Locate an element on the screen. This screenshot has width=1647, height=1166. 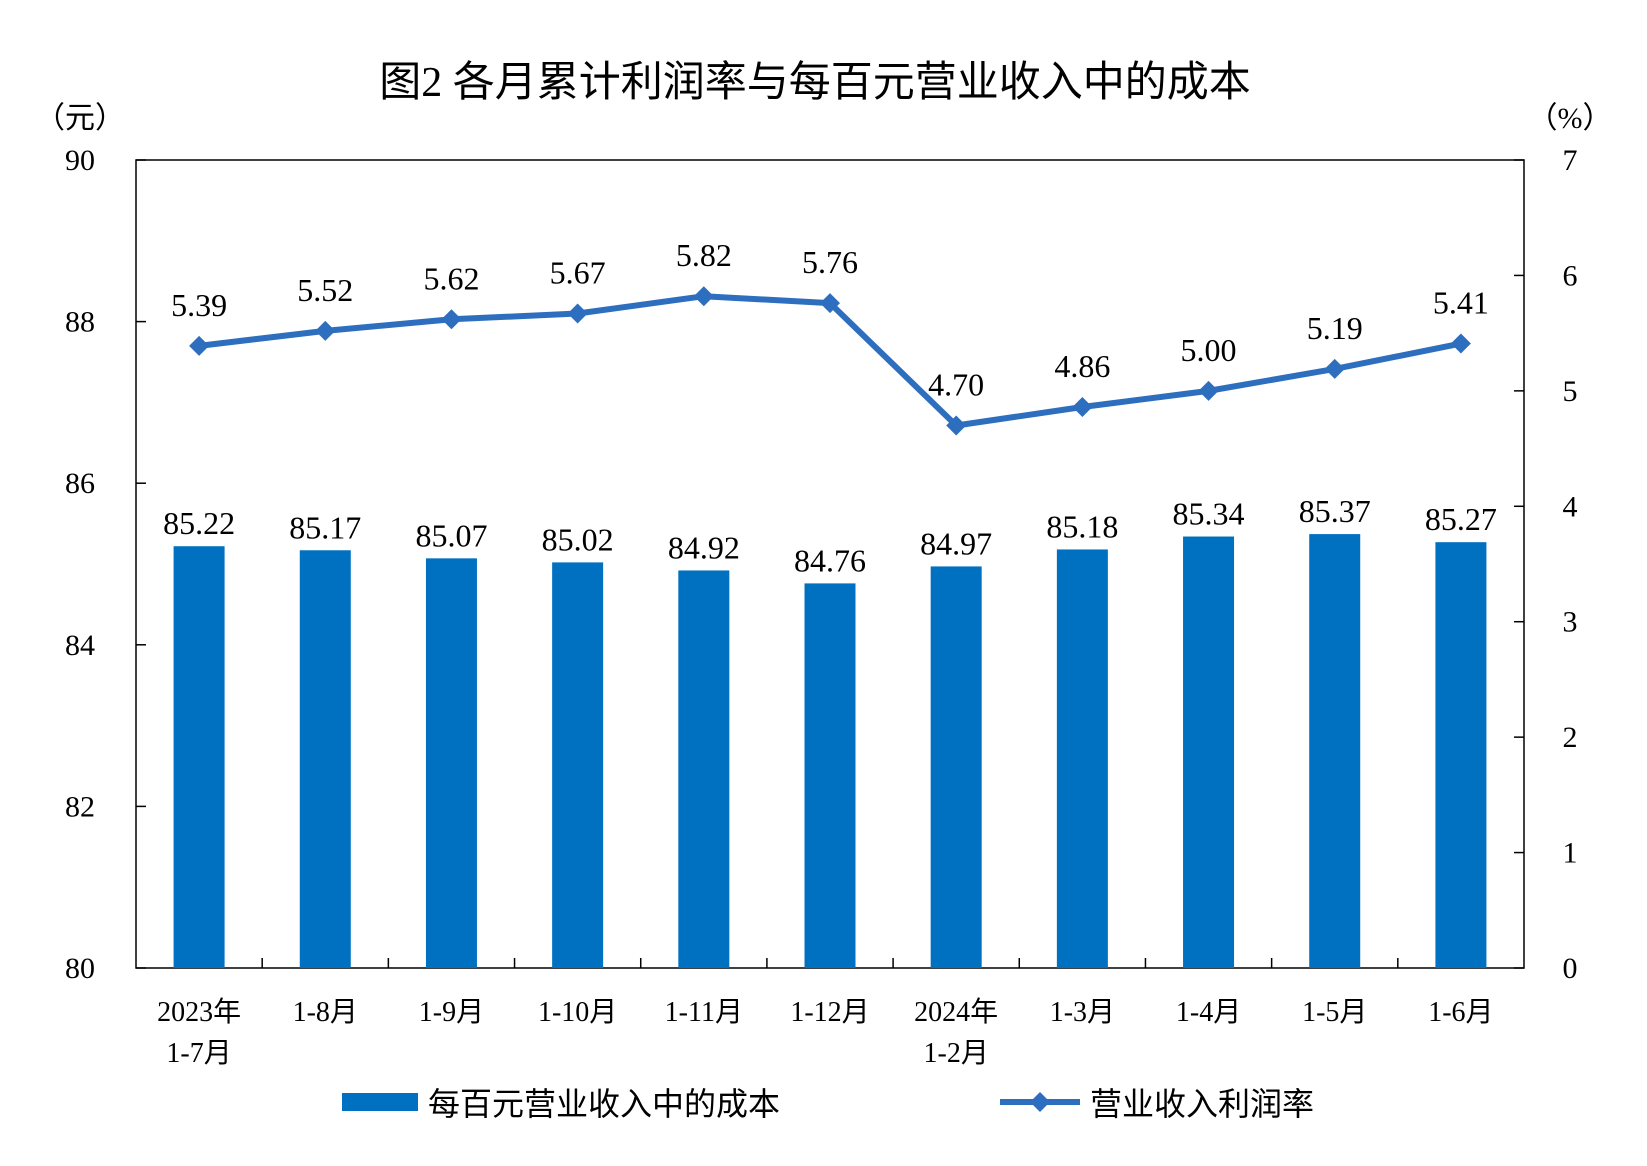
chart-title: 图2 各月累计利润率与每百元营业收入中的成本 is located at coordinates (815, 82).